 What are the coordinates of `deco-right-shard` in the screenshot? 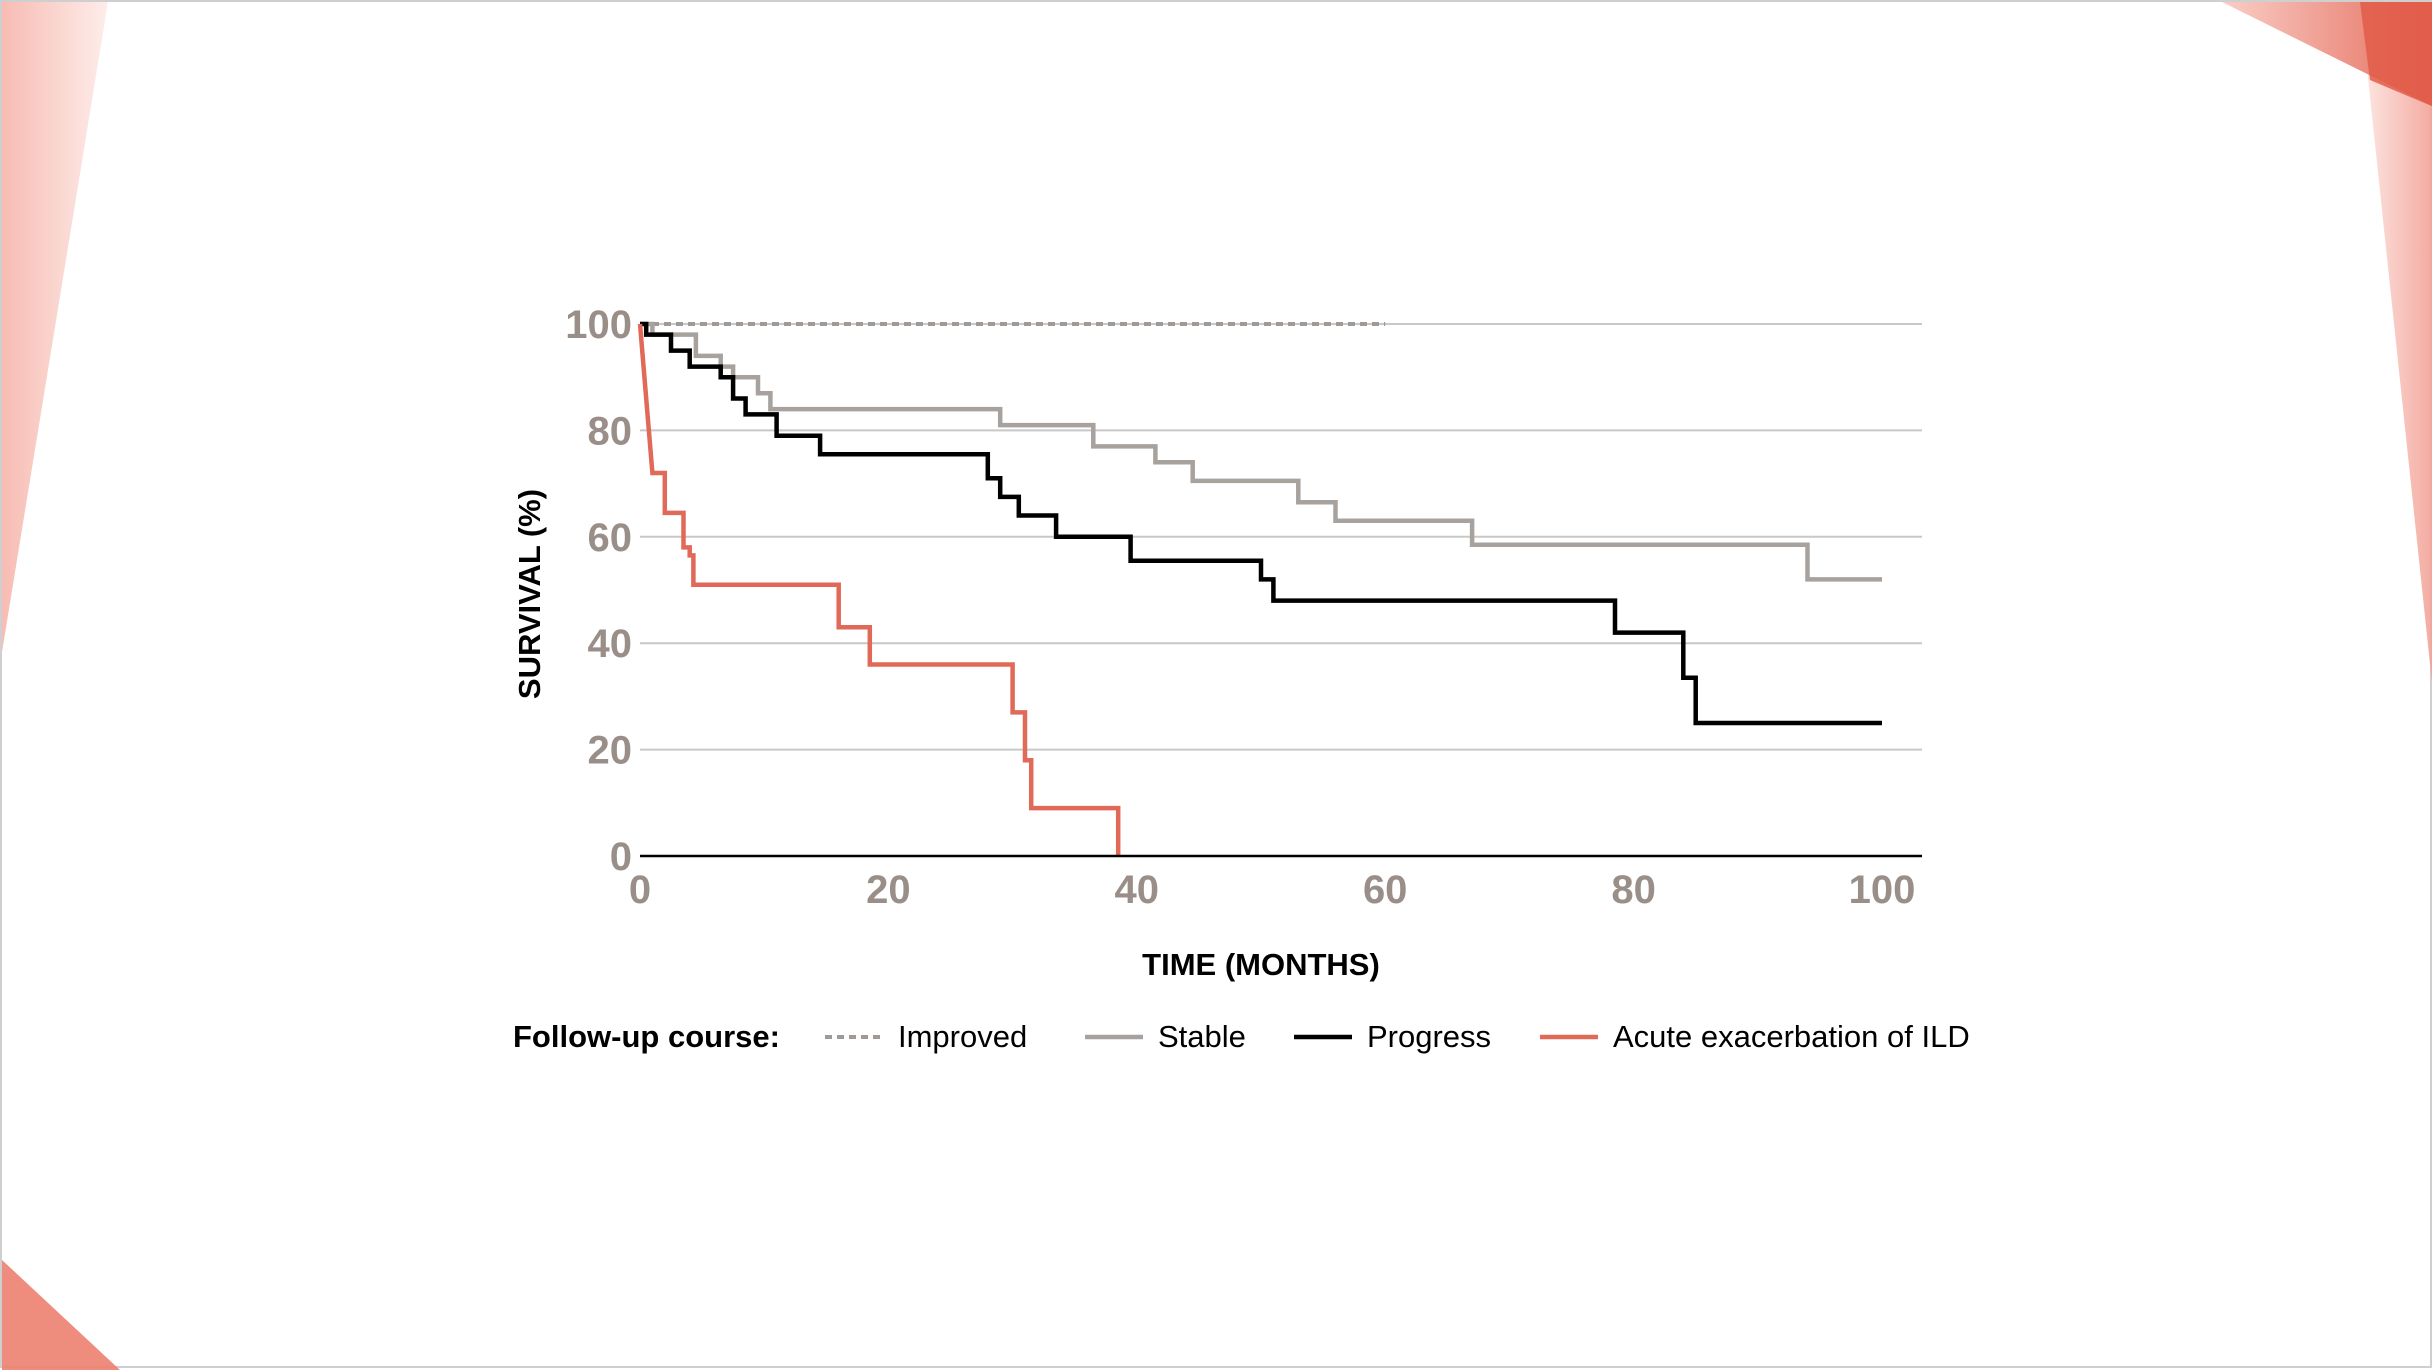 It's located at (2396, 343).